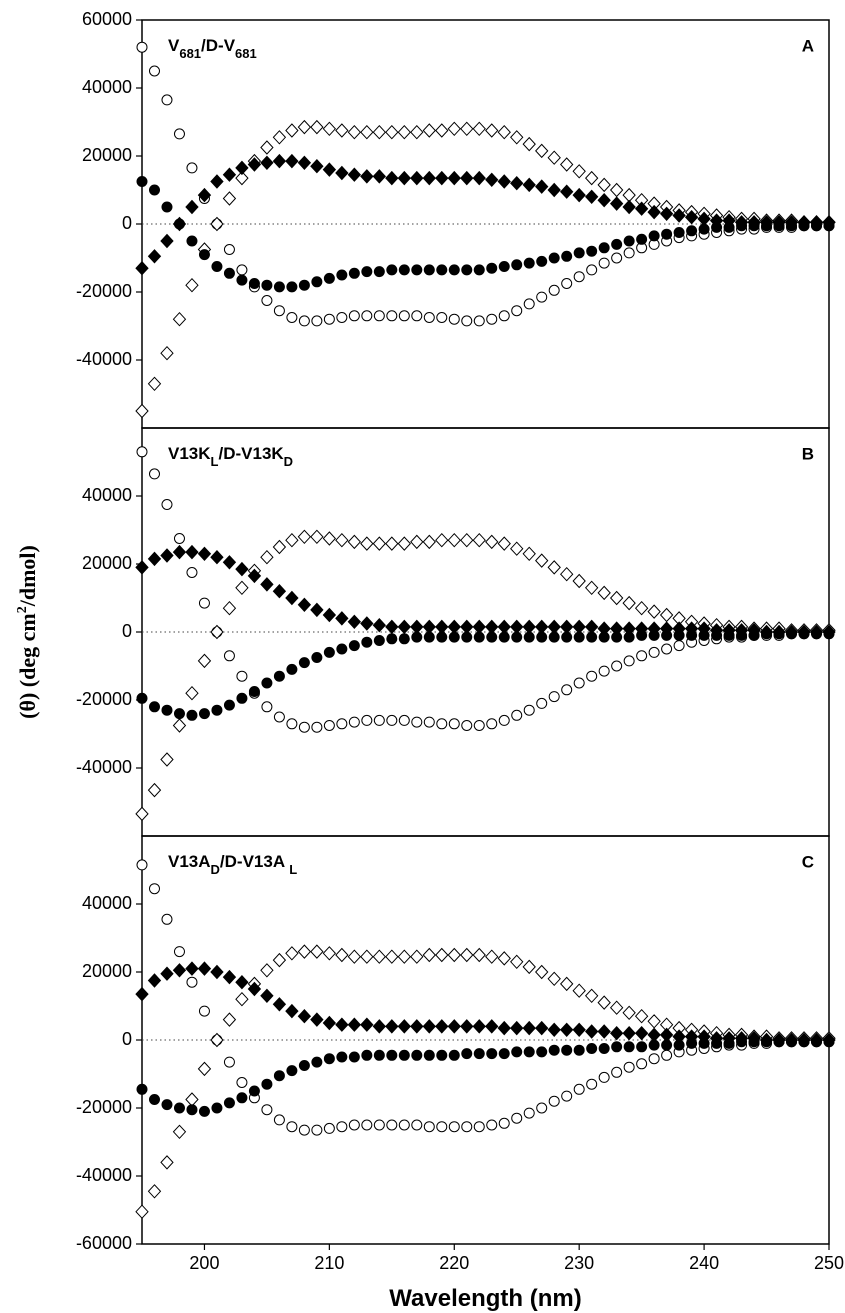 Image resolution: width=845 pixels, height=1313 pixels. Describe the element at coordinates (808, 453) in the screenshot. I see `panel-letter: B` at that location.